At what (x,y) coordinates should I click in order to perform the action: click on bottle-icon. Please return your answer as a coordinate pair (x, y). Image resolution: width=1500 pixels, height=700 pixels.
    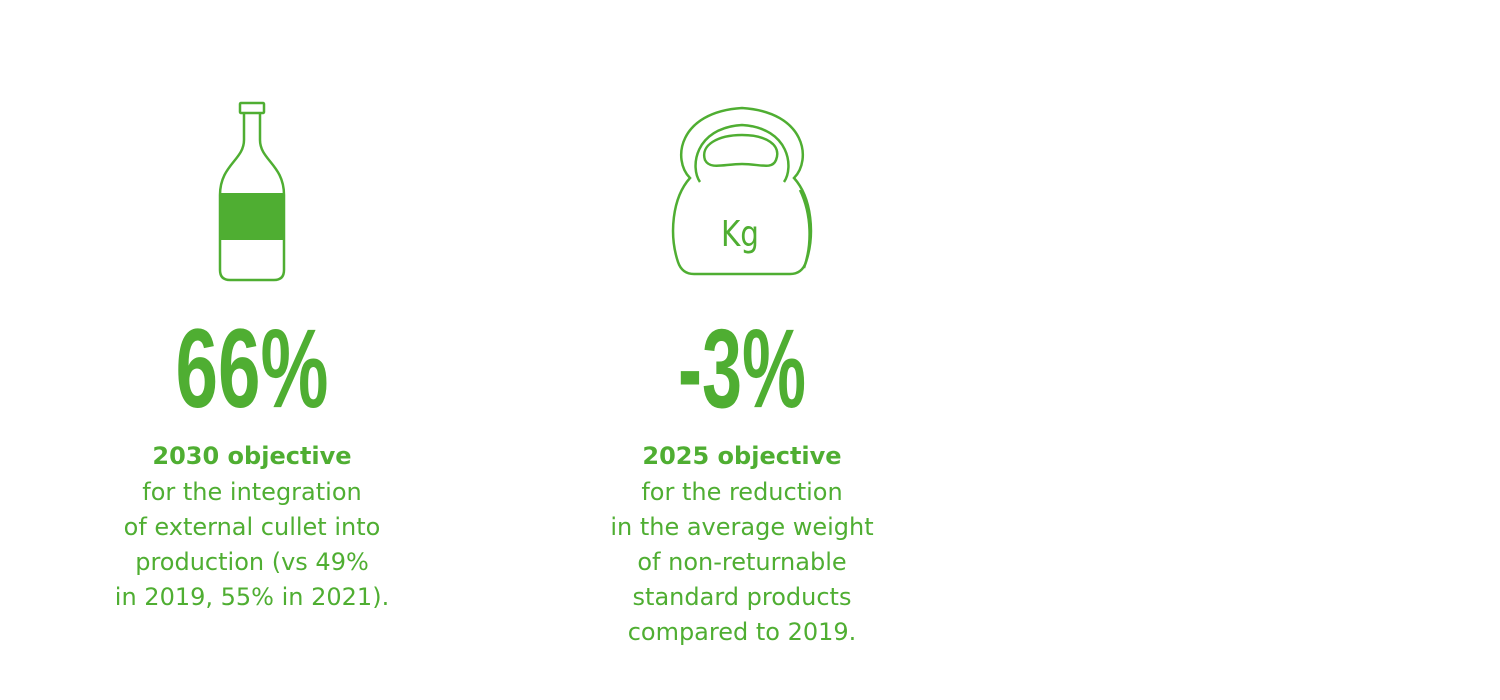
    Looking at the image, I should click on (252, 191).